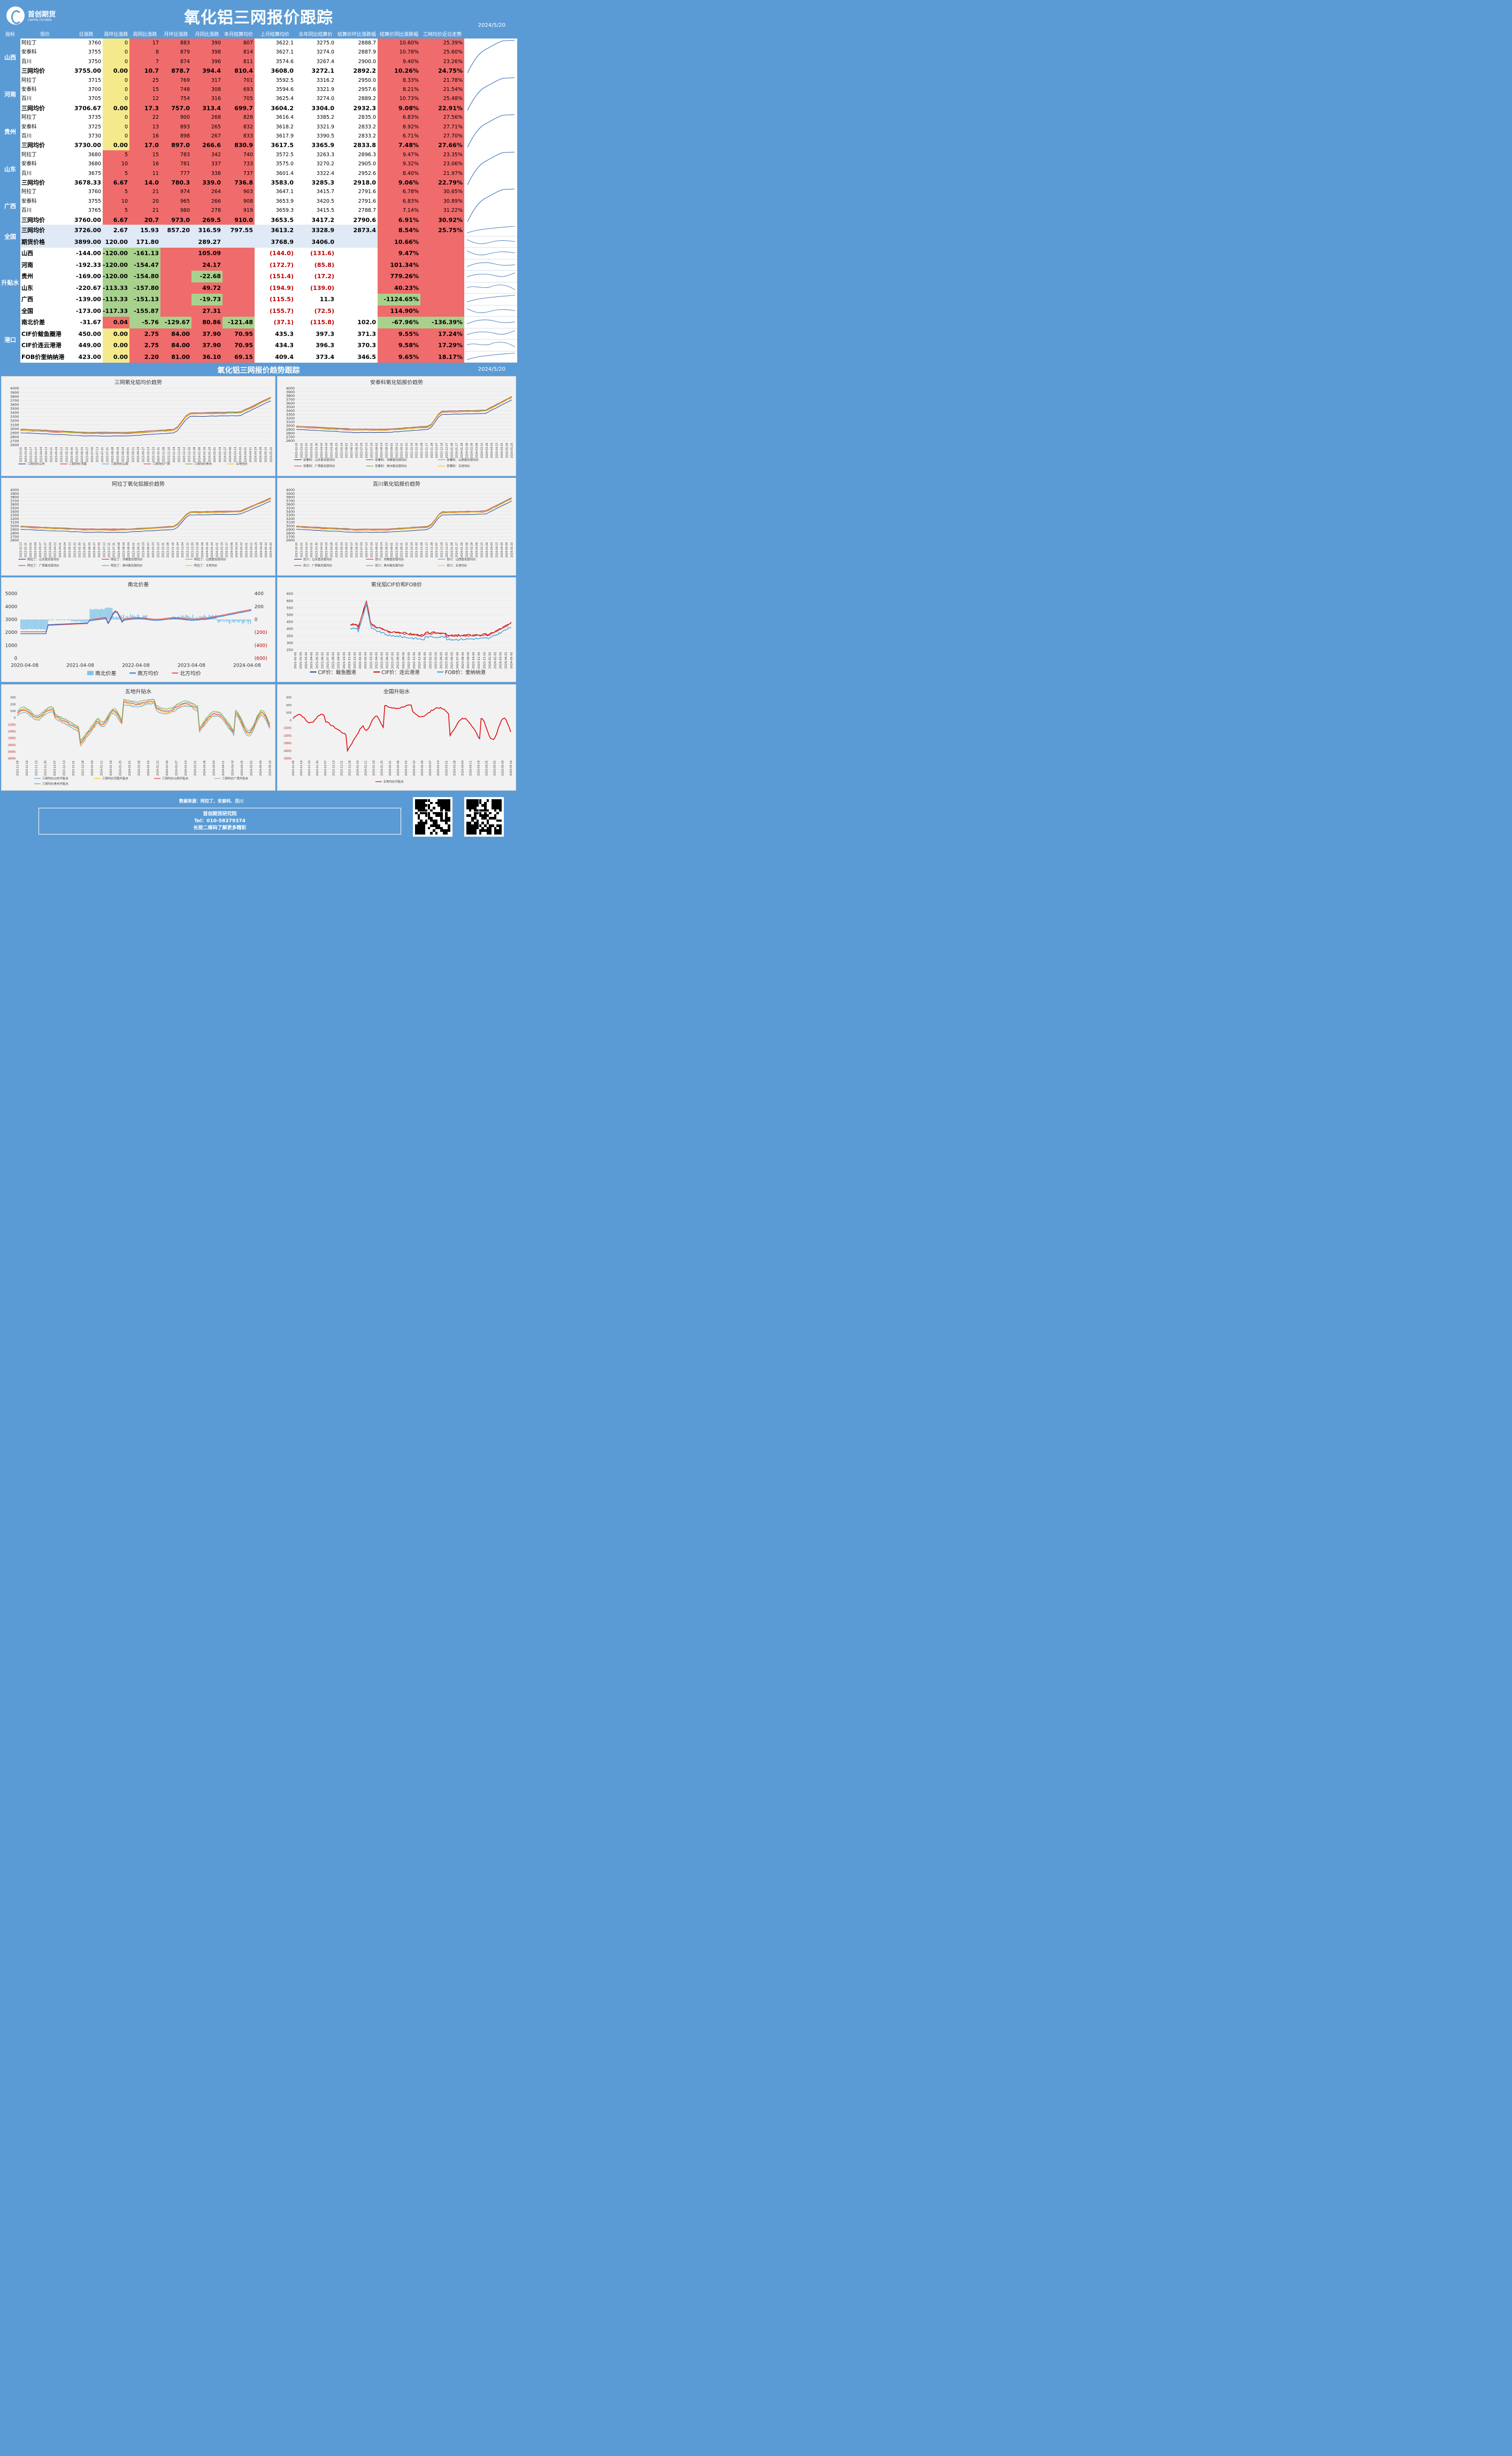  I want to click on value-cell: 832, so click(238, 127).